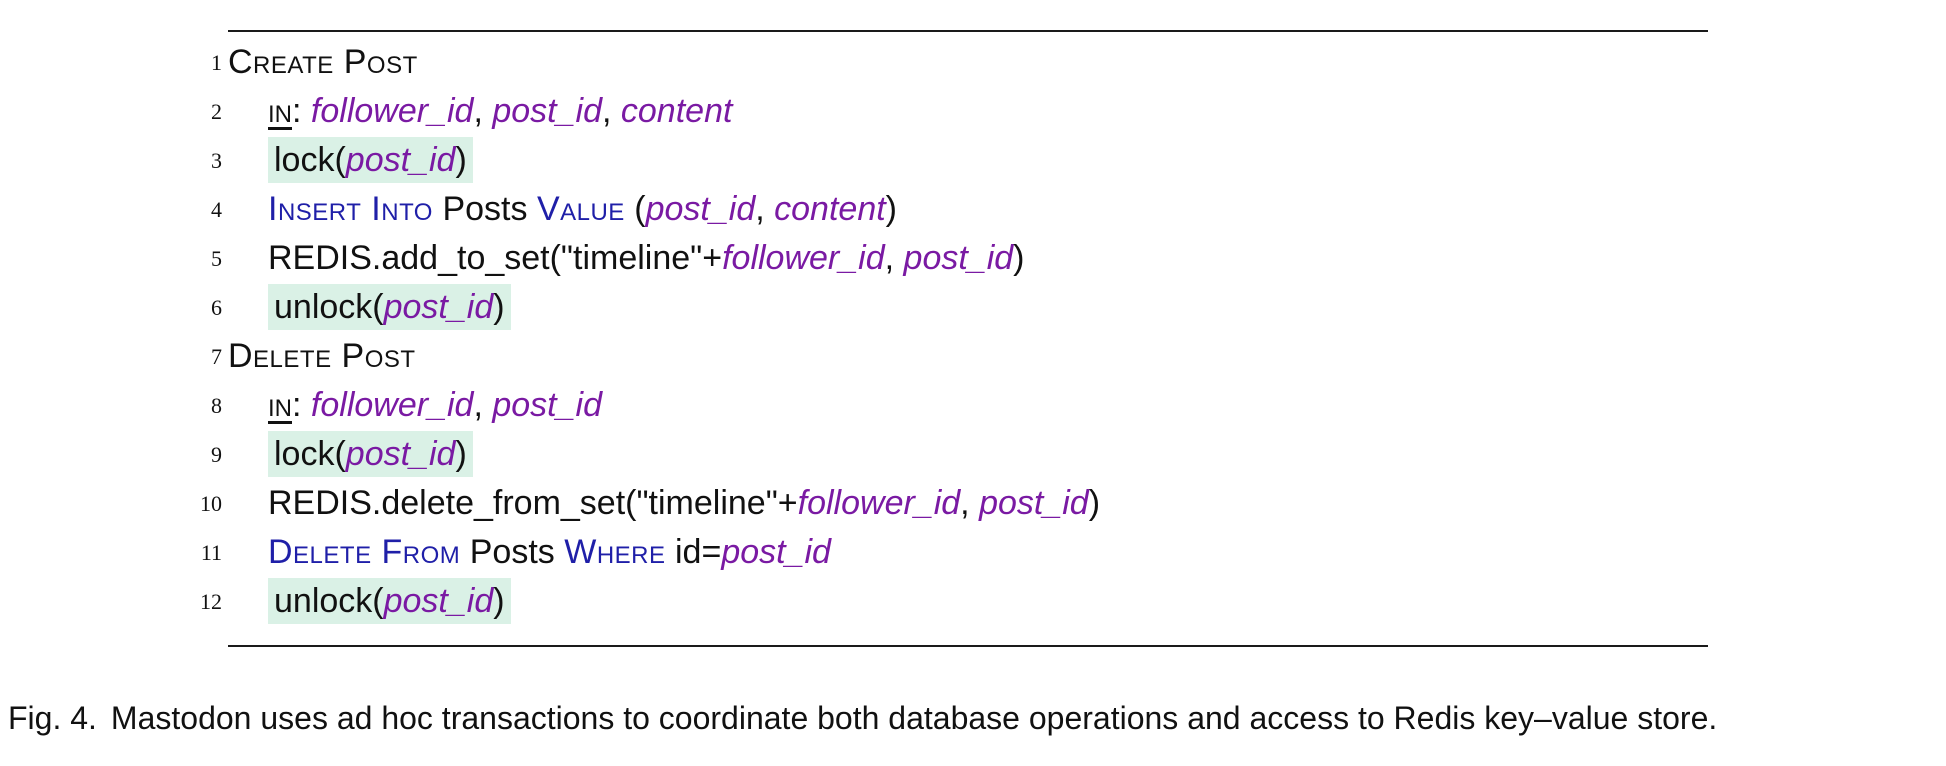 The image size is (1946, 766). Describe the element at coordinates (973, 601) in the screenshot. I see `code-line: 12 unlock(post_id)` at that location.